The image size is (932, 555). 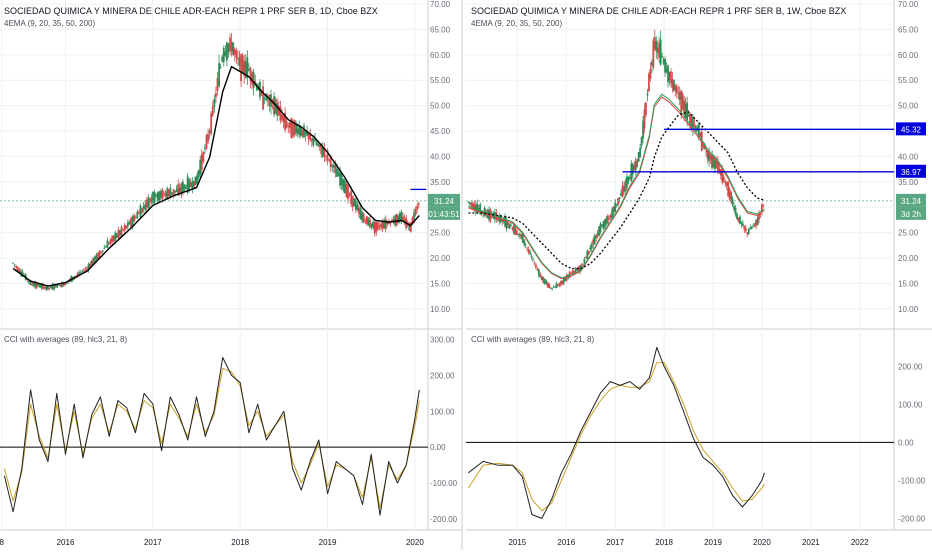 What do you see at coordinates (908, 283) in the screenshot?
I see `right-price-tick-label: 15.00` at bounding box center [908, 283].